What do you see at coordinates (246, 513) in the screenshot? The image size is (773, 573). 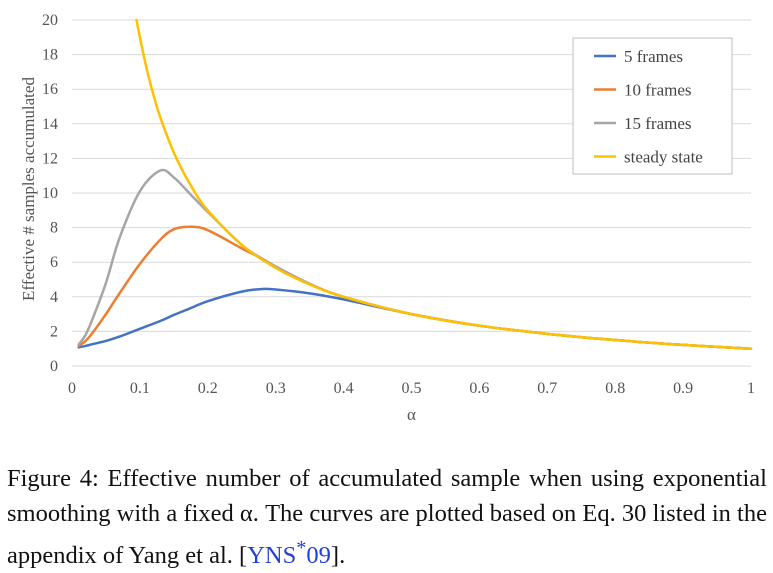 I see `caption-alpha: α` at bounding box center [246, 513].